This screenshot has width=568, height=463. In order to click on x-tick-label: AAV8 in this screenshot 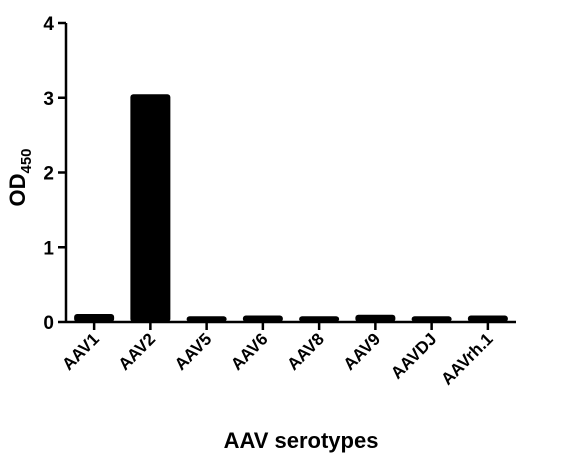, I will do `click(305, 351)`.